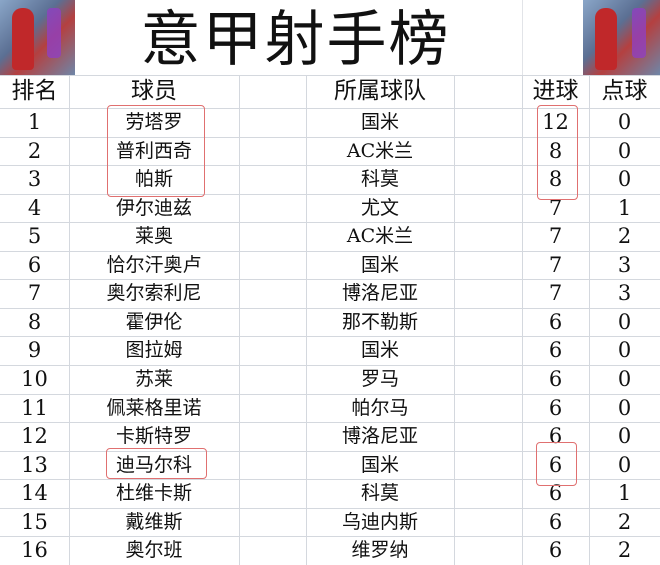  I want to click on cell-player: 戴维斯, so click(154, 522).